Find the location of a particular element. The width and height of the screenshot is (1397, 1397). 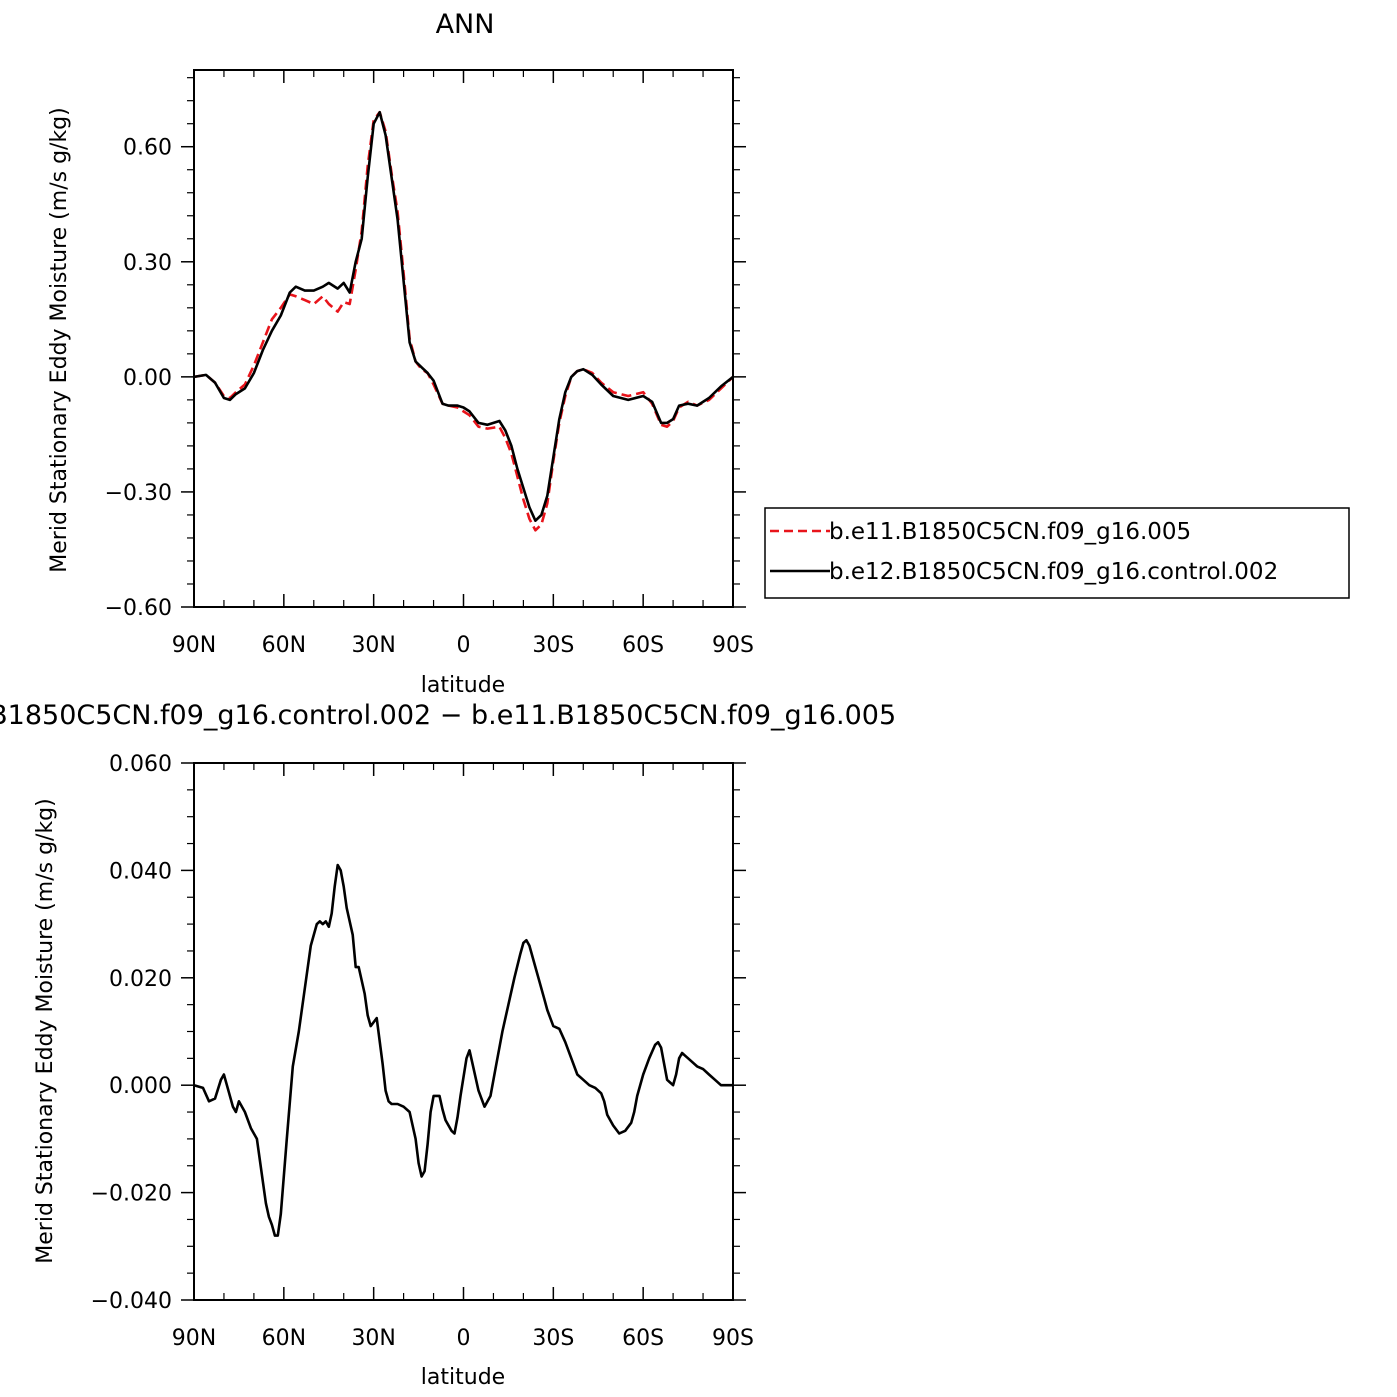

y-tick-label: 0.060 is located at coordinates (140, 764).